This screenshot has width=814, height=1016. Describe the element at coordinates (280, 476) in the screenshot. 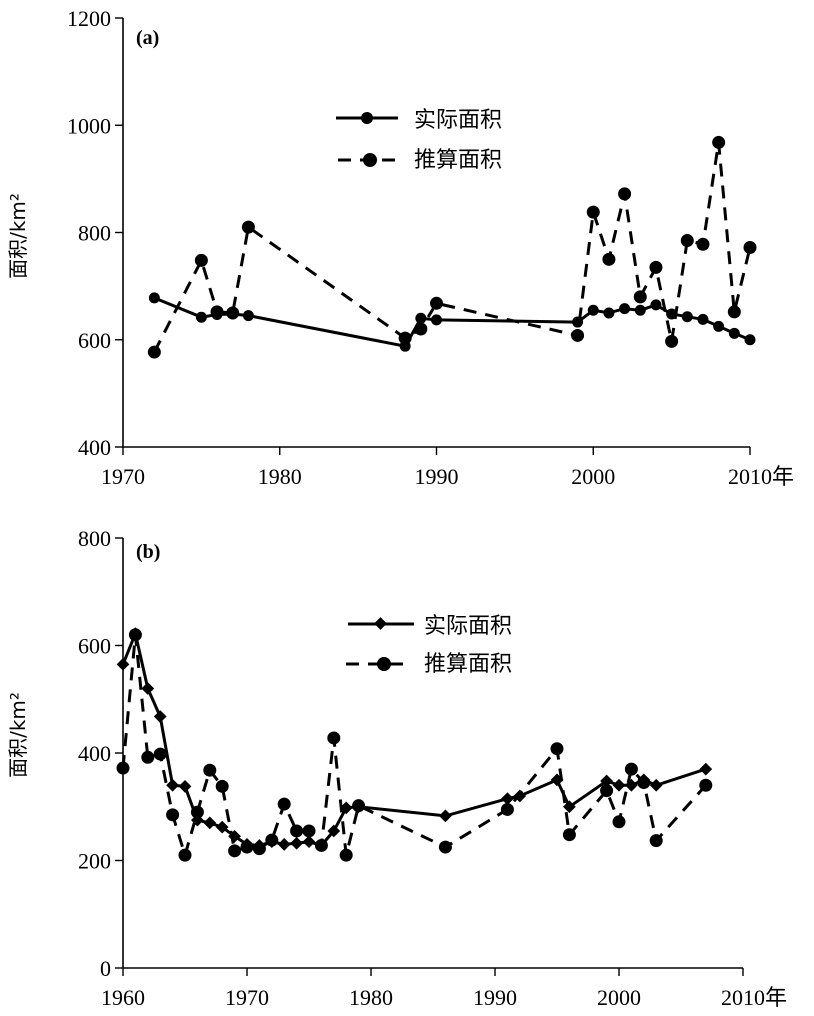

I see `chart-a-x-tick-label: 1980` at that location.